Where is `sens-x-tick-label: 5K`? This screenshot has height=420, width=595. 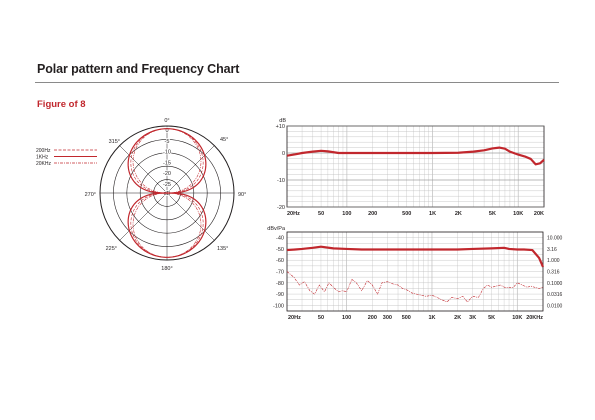 sens-x-tick-label: 5K is located at coordinates (491, 318).